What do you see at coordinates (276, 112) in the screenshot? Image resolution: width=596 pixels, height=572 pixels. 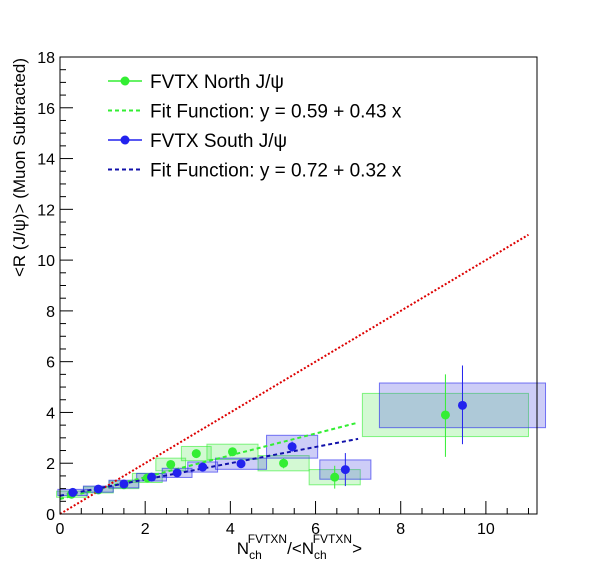 I see `legend-label: Fit Function: y = 0.59 + 0.43 x` at bounding box center [276, 112].